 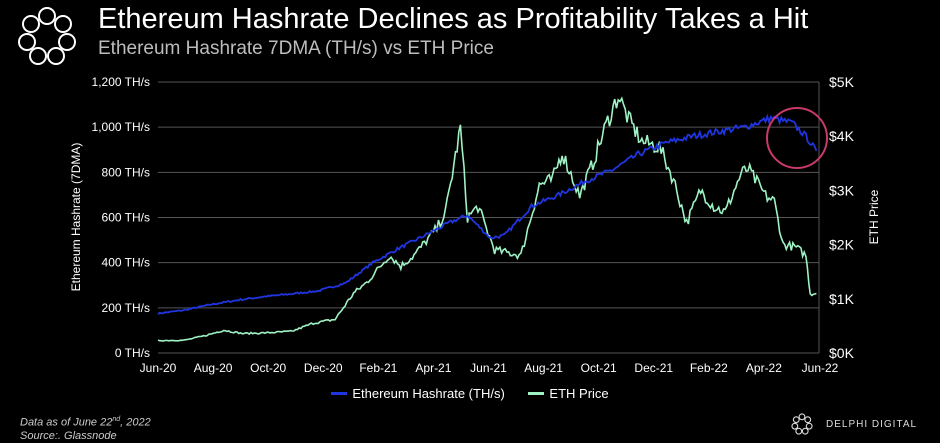 I want to click on legend-label: Ethereum Hashrate (TH/s), so click(x=428, y=393).